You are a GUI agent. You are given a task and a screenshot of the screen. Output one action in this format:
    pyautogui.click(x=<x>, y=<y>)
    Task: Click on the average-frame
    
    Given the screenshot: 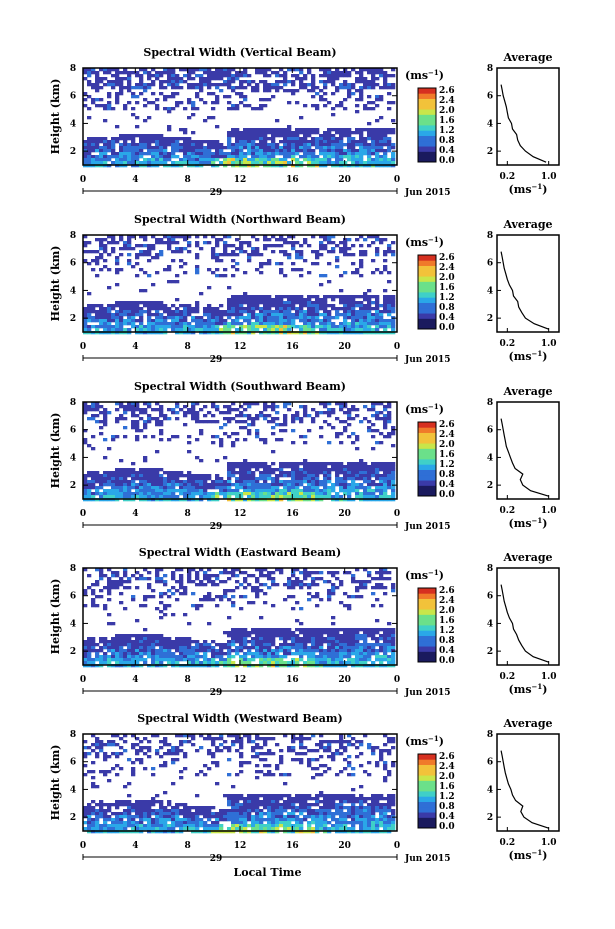 What is the action you would take?
    pyautogui.click(x=528, y=450)
    